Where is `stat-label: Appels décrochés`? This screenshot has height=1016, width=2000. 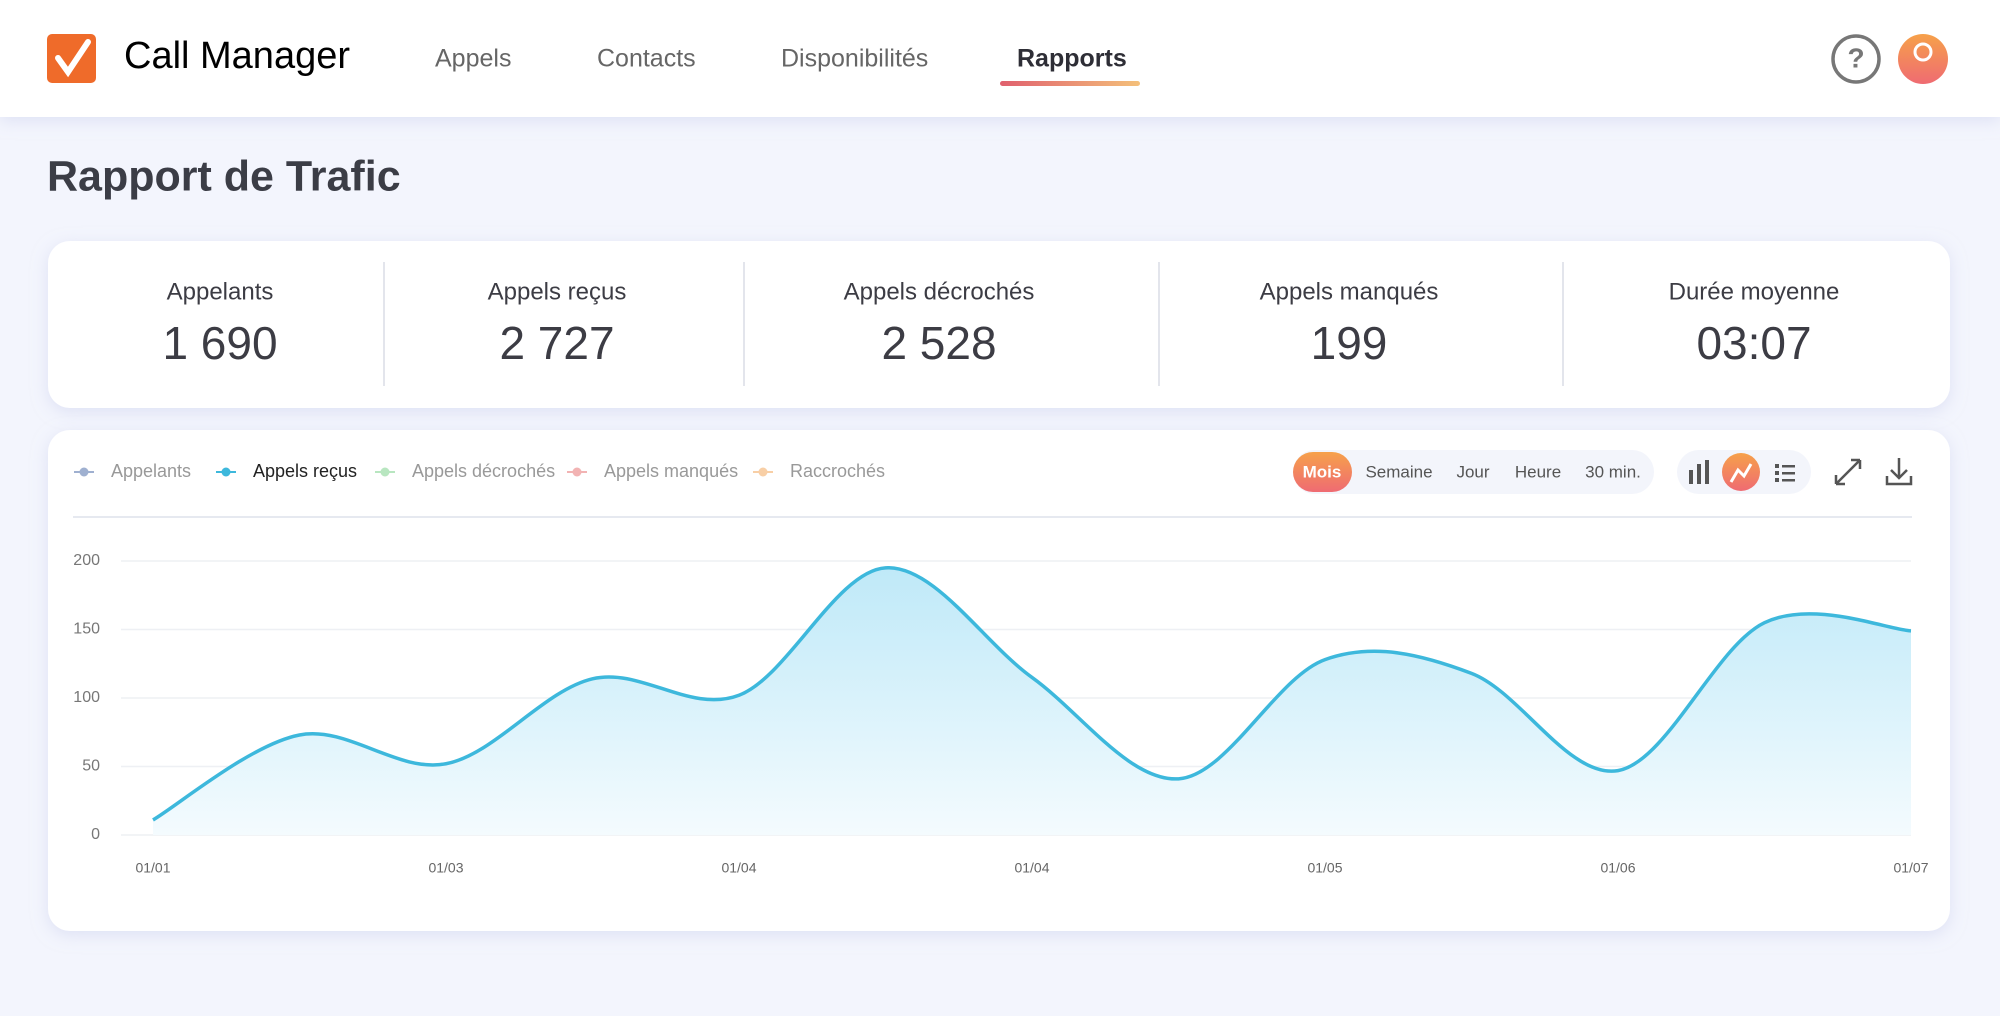 stat-label: Appels décrochés is located at coordinates (939, 291).